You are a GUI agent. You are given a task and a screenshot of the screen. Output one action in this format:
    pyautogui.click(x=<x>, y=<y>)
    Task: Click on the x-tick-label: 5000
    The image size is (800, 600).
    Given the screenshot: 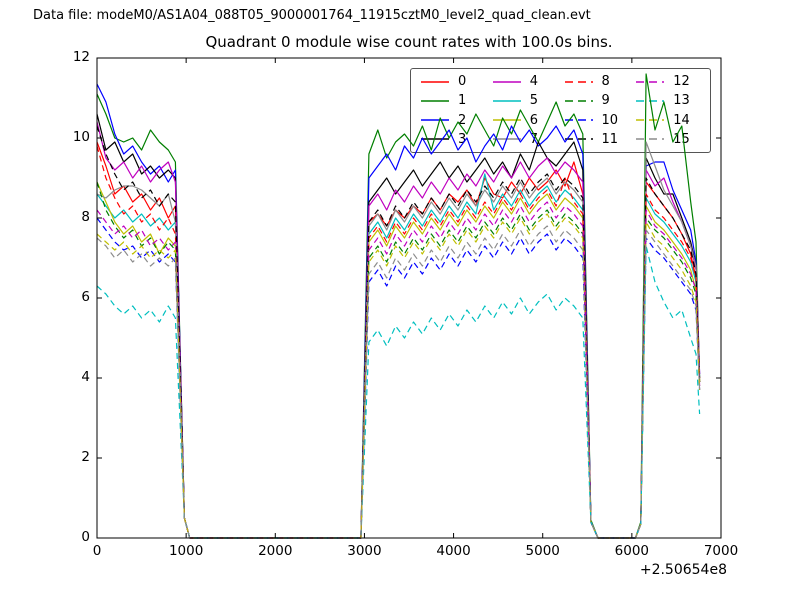 What is the action you would take?
    pyautogui.click(x=542, y=551)
    